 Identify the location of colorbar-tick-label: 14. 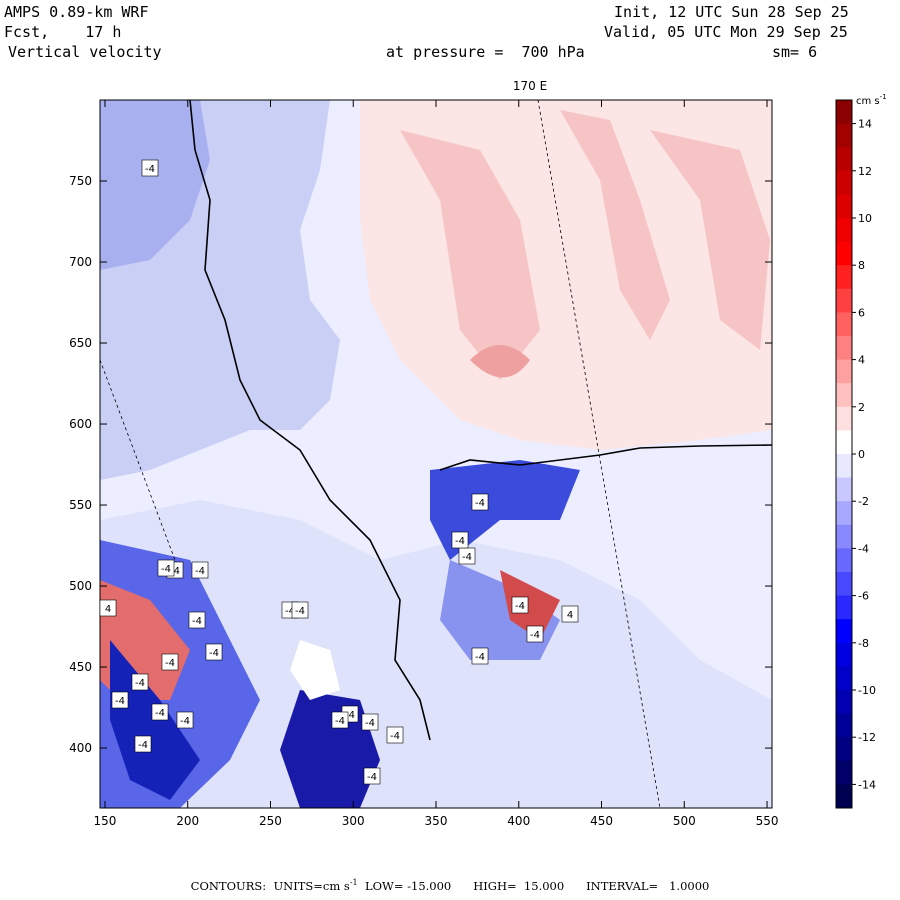
(865, 124).